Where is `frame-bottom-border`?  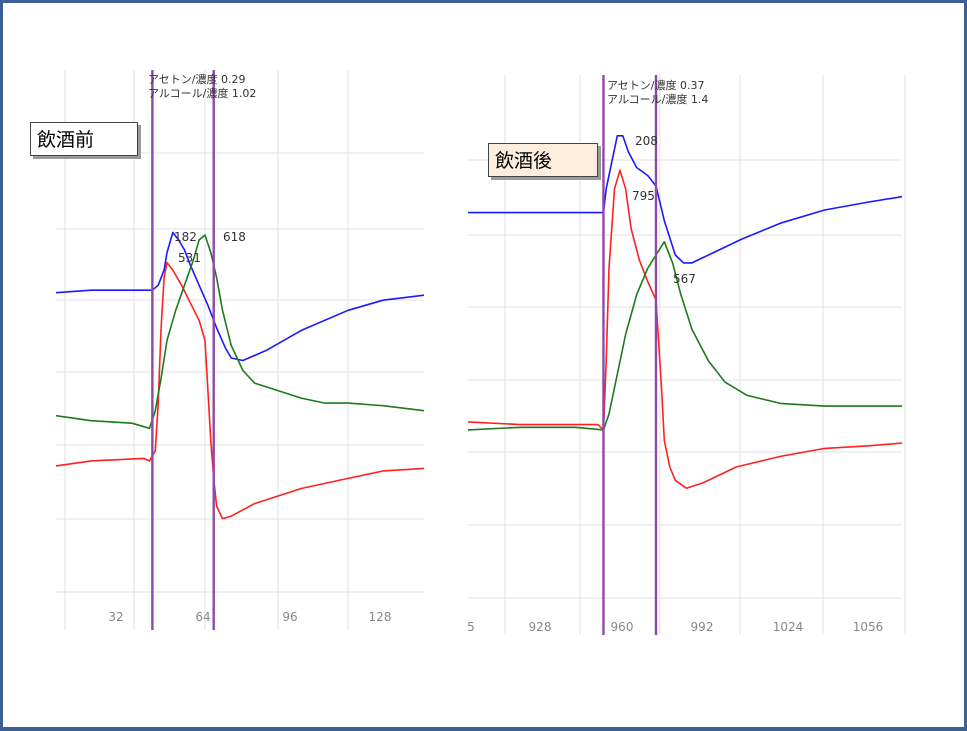 frame-bottom-border is located at coordinates (483, 729).